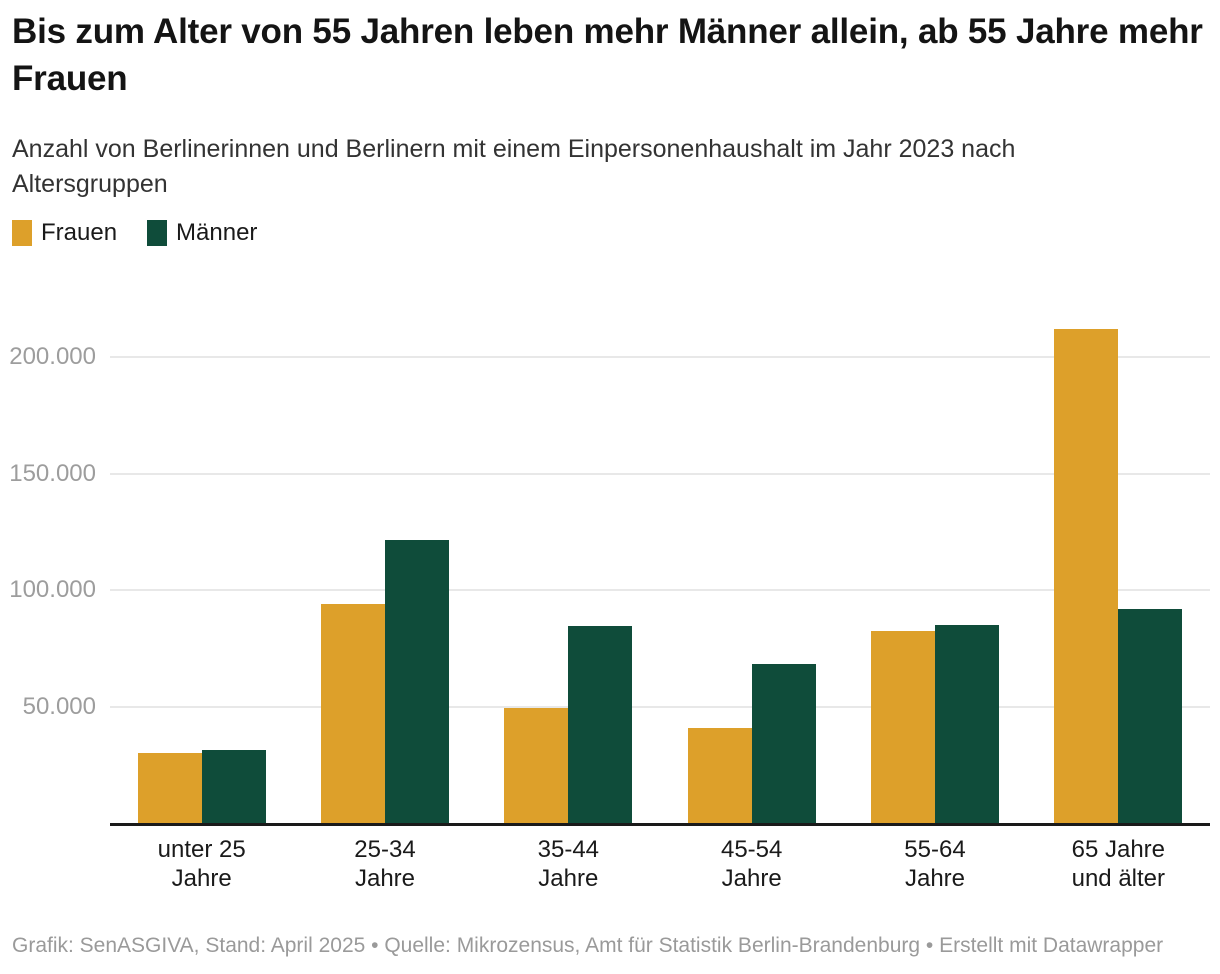 This screenshot has height=974, width=1220. What do you see at coordinates (1118, 864) in the screenshot?
I see `x-axis-category-label-65-jahre-und-aelter: 65 Jahre und älter` at bounding box center [1118, 864].